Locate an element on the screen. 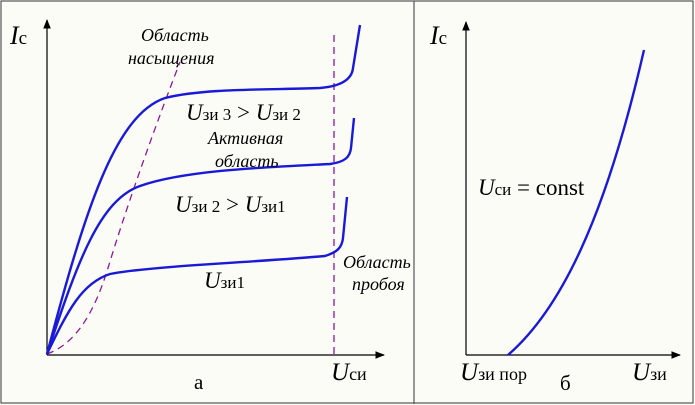 The height and width of the screenshot is (405, 695). breakdown-region-label-2: пробоя is located at coordinates (378, 284).